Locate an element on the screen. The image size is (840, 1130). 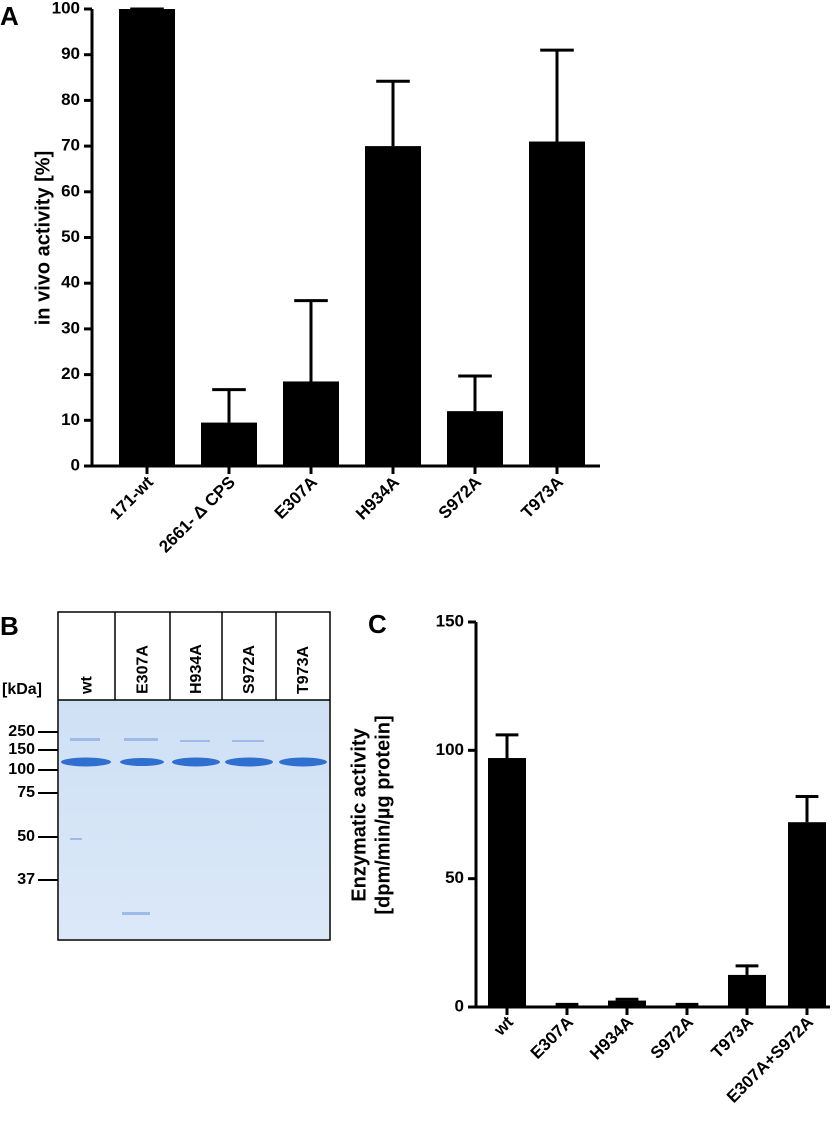
unit-label: [kDa] is located at coordinates (22, 689).